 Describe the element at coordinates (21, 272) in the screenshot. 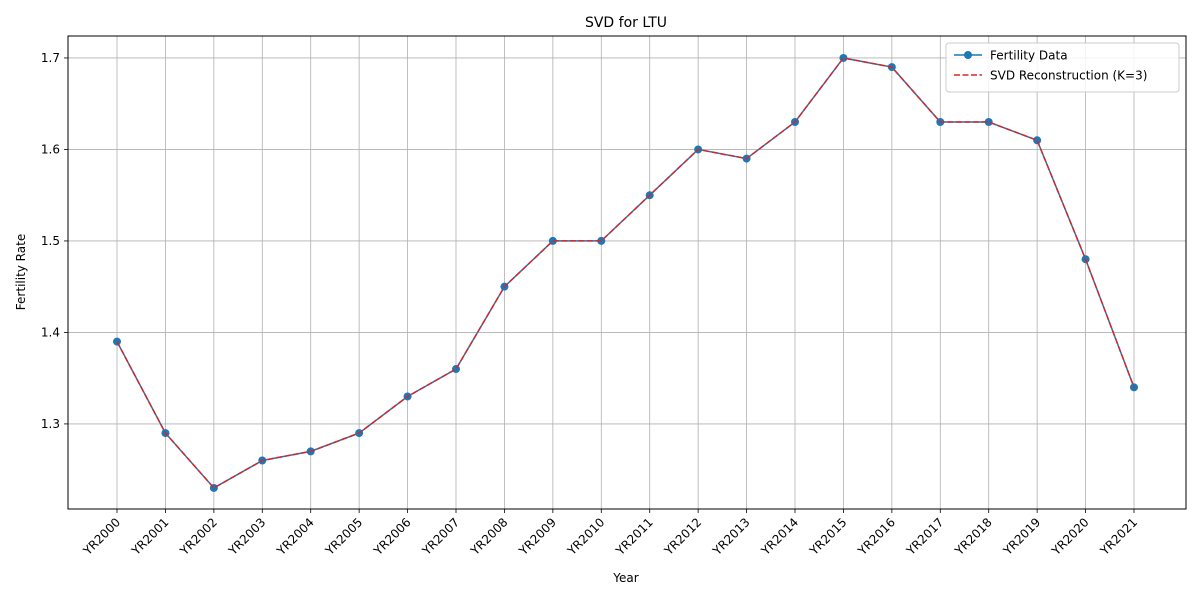

I see `y-axis-label: Fertility Rate` at that location.